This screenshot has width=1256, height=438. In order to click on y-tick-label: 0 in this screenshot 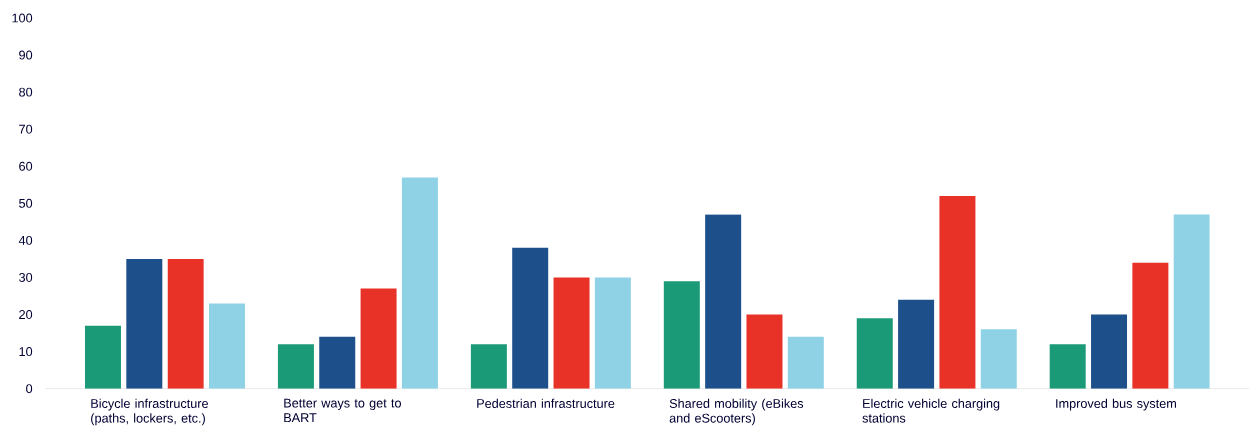, I will do `click(29, 389)`.